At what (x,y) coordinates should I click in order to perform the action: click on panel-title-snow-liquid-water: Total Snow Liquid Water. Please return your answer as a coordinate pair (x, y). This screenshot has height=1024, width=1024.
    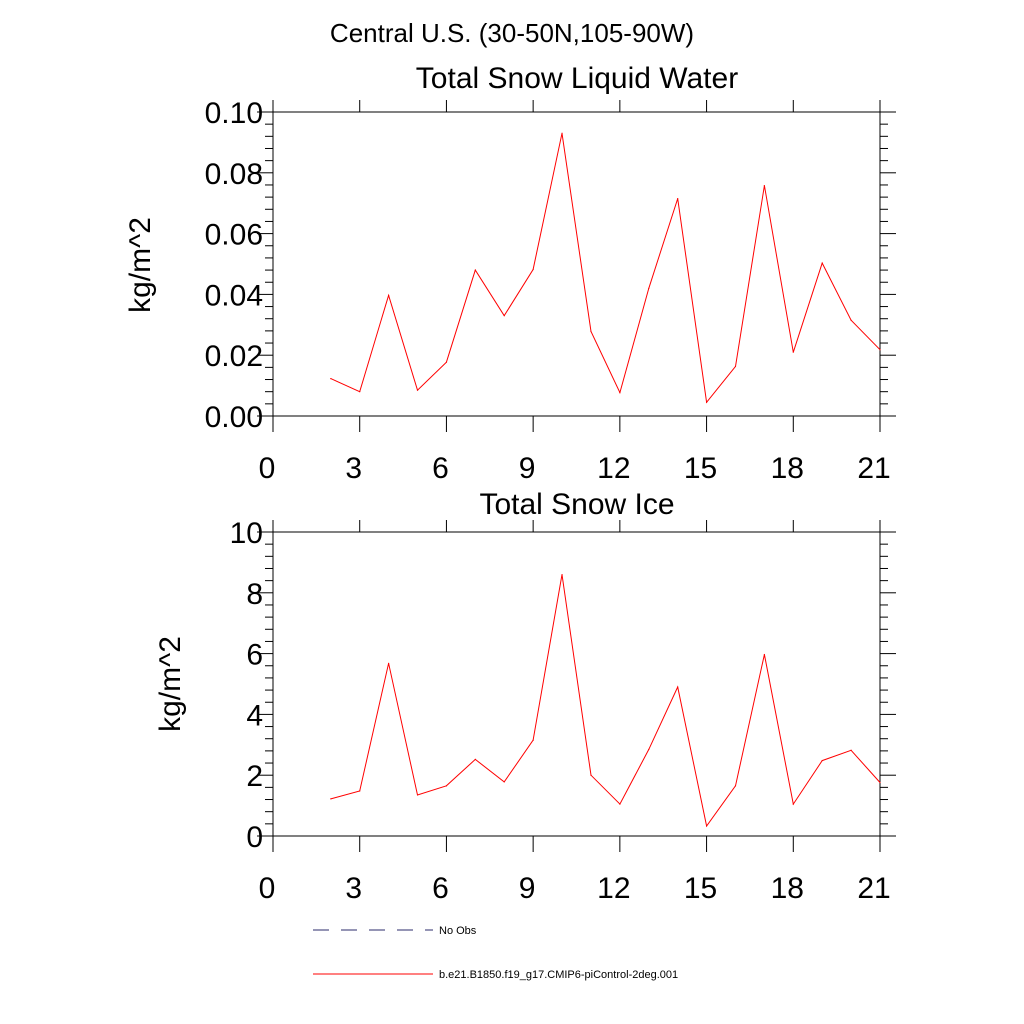
    Looking at the image, I should click on (577, 78).